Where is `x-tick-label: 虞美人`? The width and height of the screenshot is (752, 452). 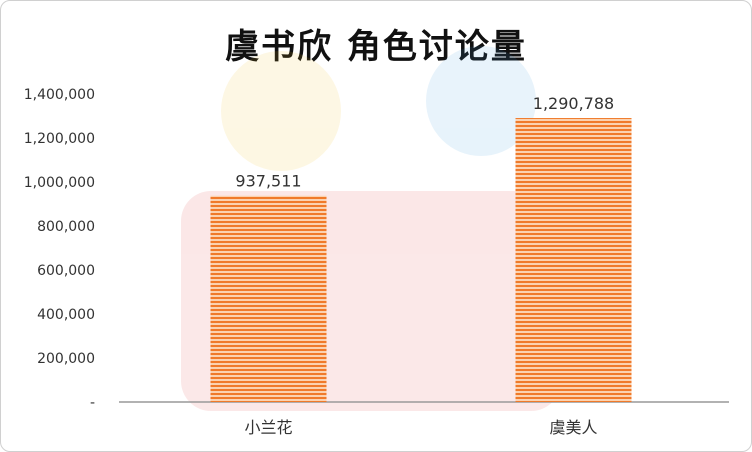 x-tick-label: 虞美人 is located at coordinates (573, 427).